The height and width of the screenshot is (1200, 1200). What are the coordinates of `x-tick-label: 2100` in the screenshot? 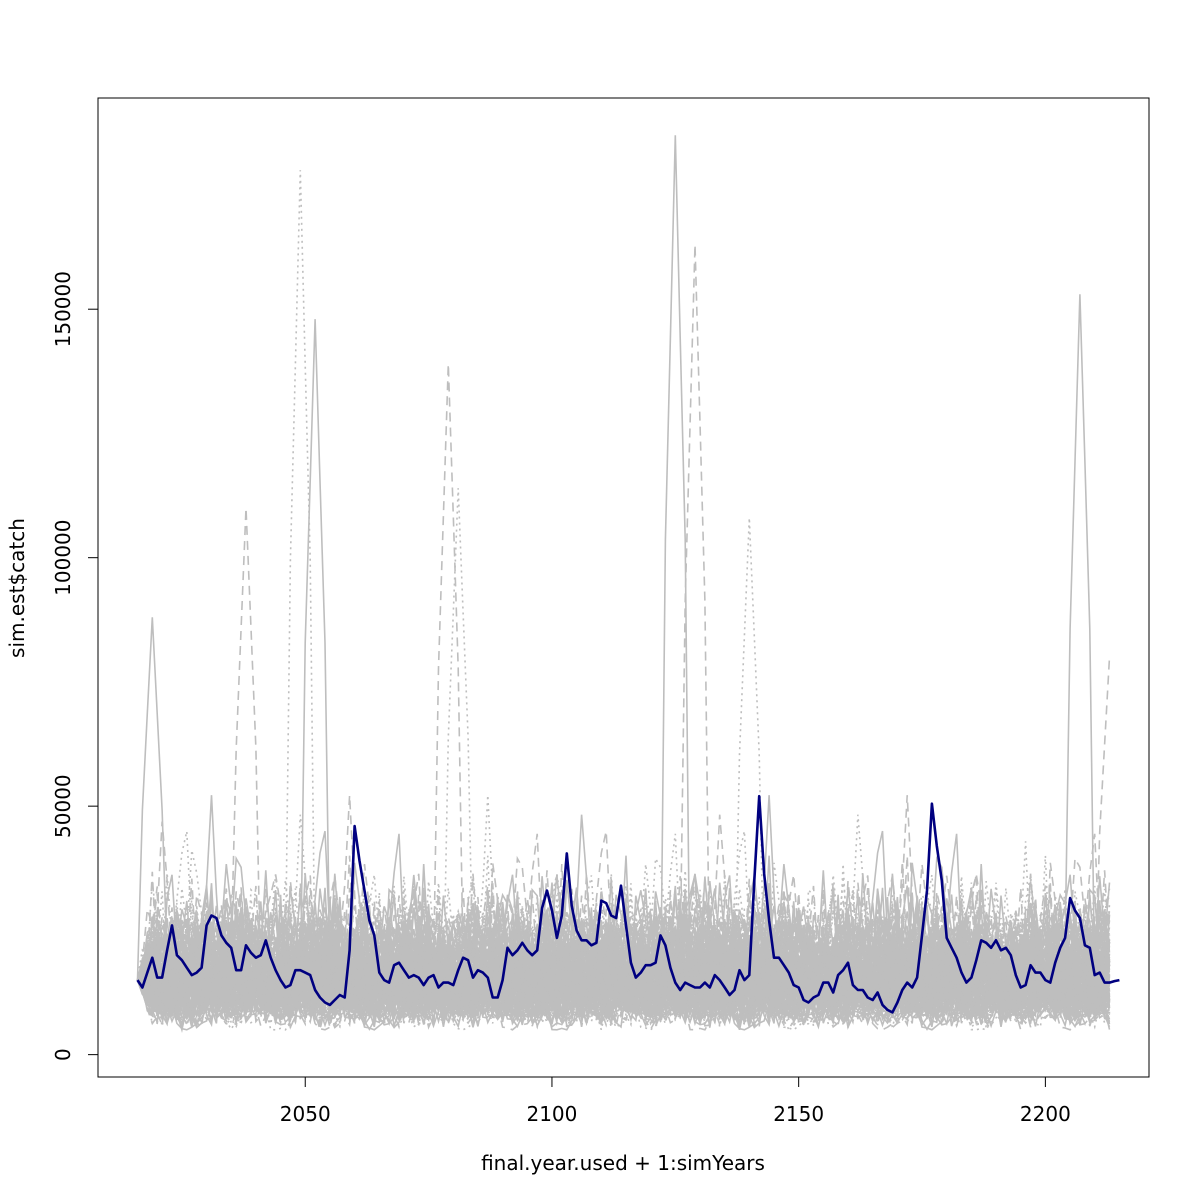 It's located at (551, 1114).